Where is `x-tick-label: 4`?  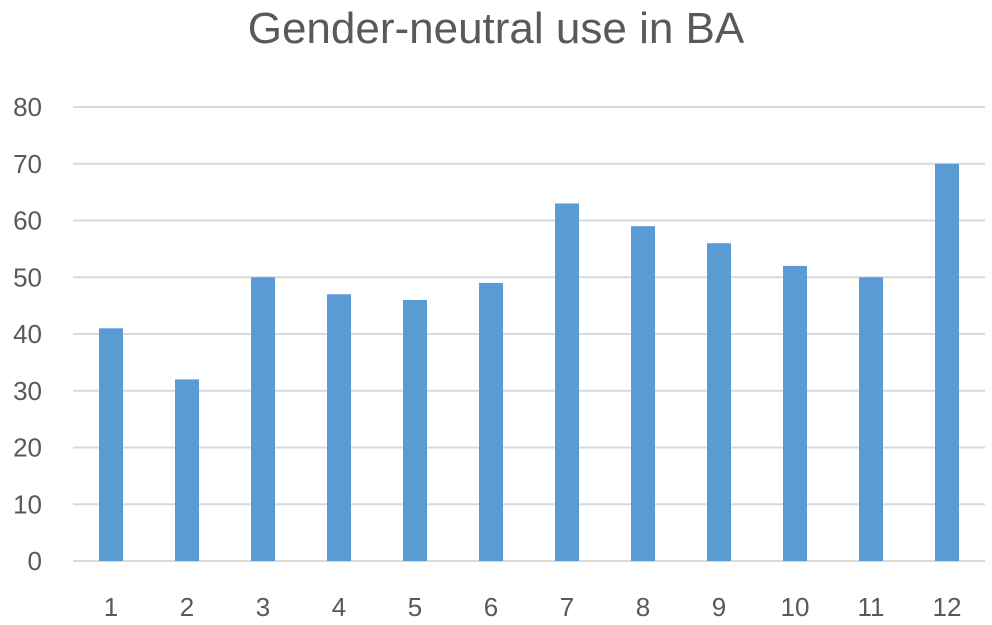
x-tick-label: 4 is located at coordinates (339, 607).